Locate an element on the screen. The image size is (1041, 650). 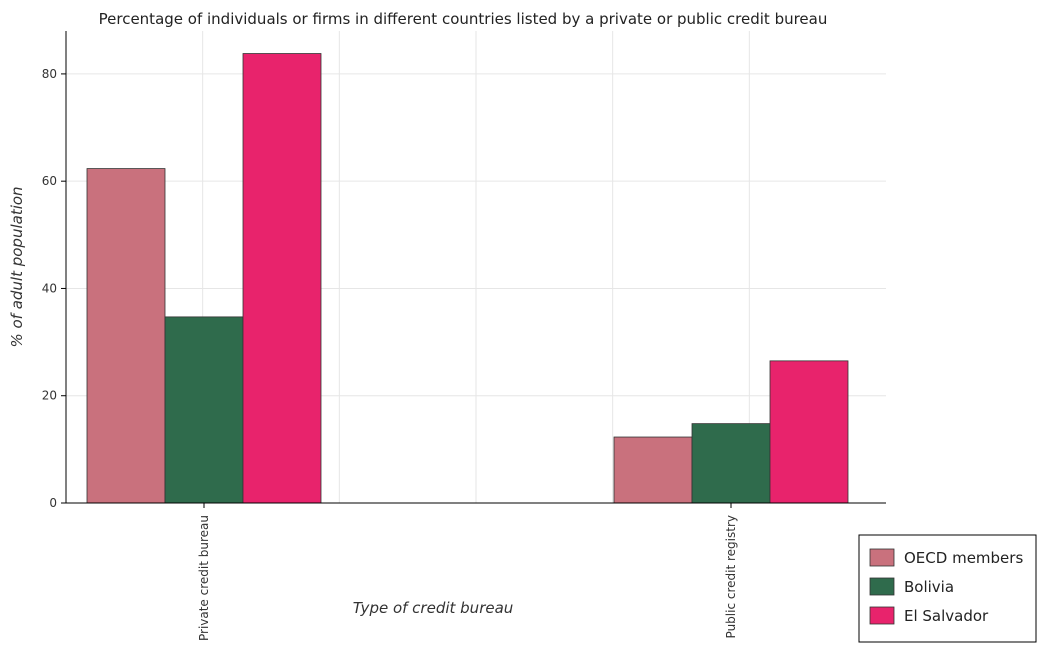
x-tick-label: Public credit registry is located at coordinates (731, 576).